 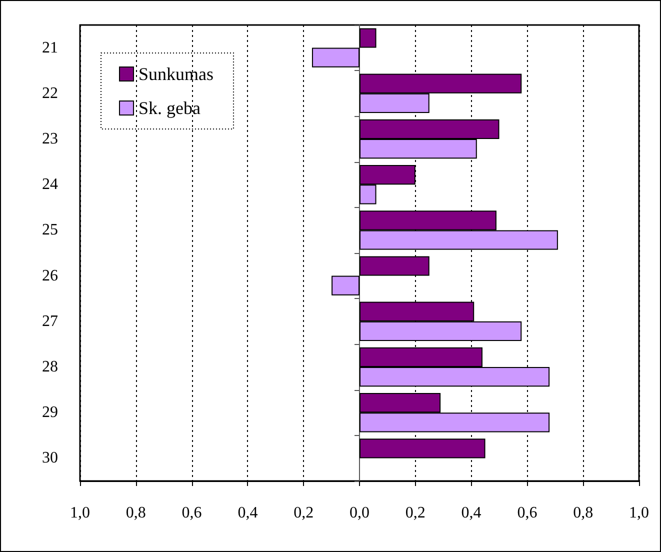 What do you see at coordinates (169, 108) in the screenshot?
I see `legend-label: Sk. geba` at bounding box center [169, 108].